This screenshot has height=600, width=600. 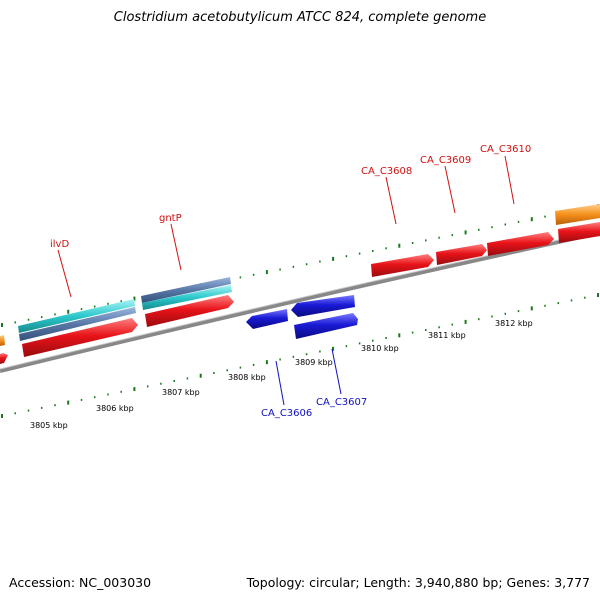 What do you see at coordinates (520, 244) in the screenshot?
I see `gene-arrow-CA_C3610` at bounding box center [520, 244].